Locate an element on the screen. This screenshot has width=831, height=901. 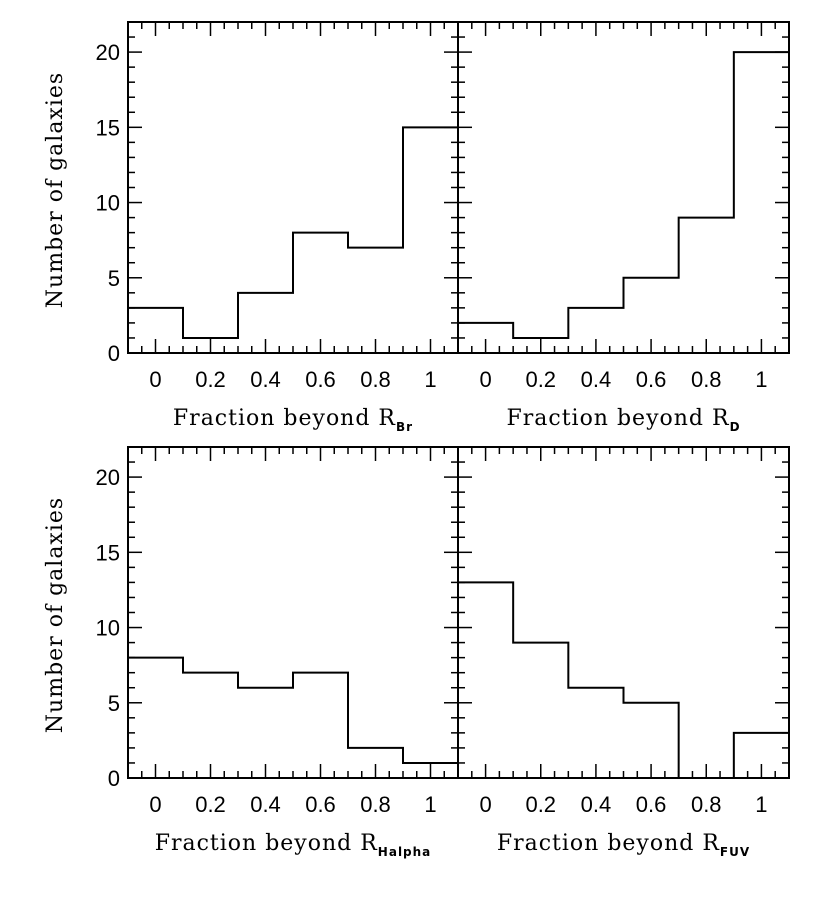
x-axis-title-subscript: Halpha is located at coordinates (404, 852).